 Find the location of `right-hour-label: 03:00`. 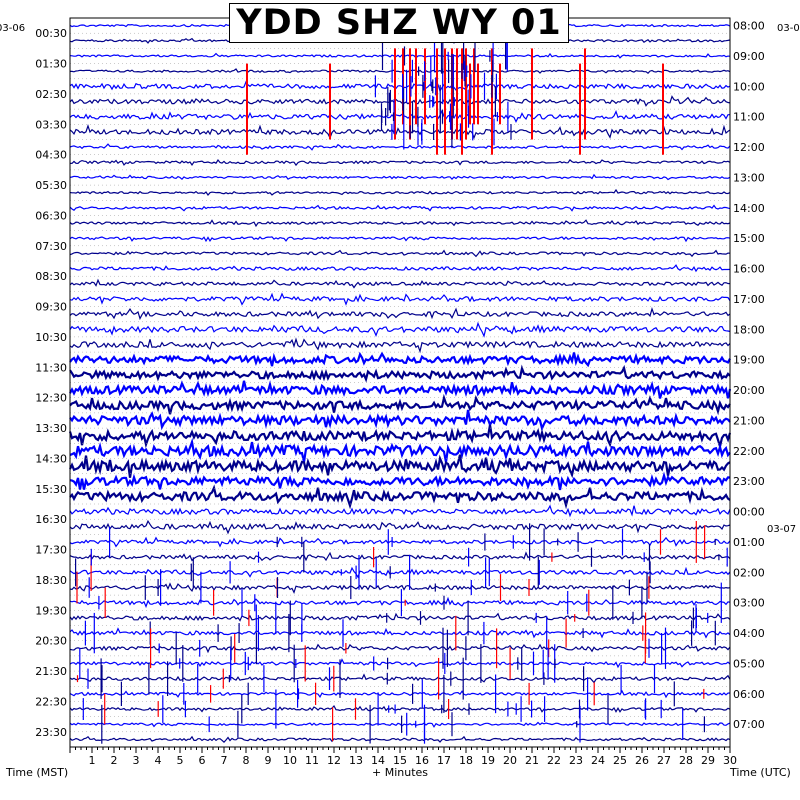

right-hour-label: 03:00 is located at coordinates (749, 603).